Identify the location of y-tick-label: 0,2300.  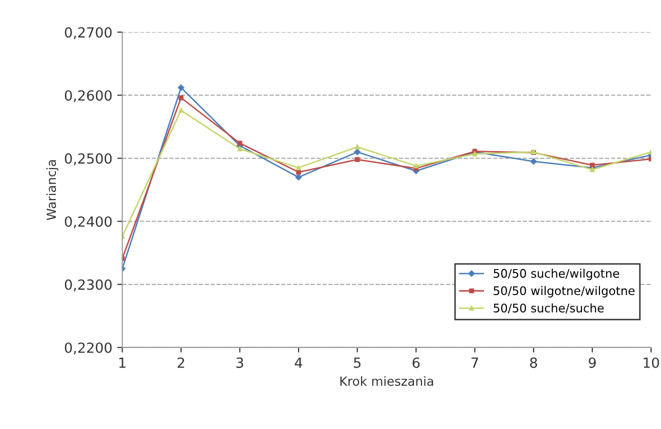
(88, 285).